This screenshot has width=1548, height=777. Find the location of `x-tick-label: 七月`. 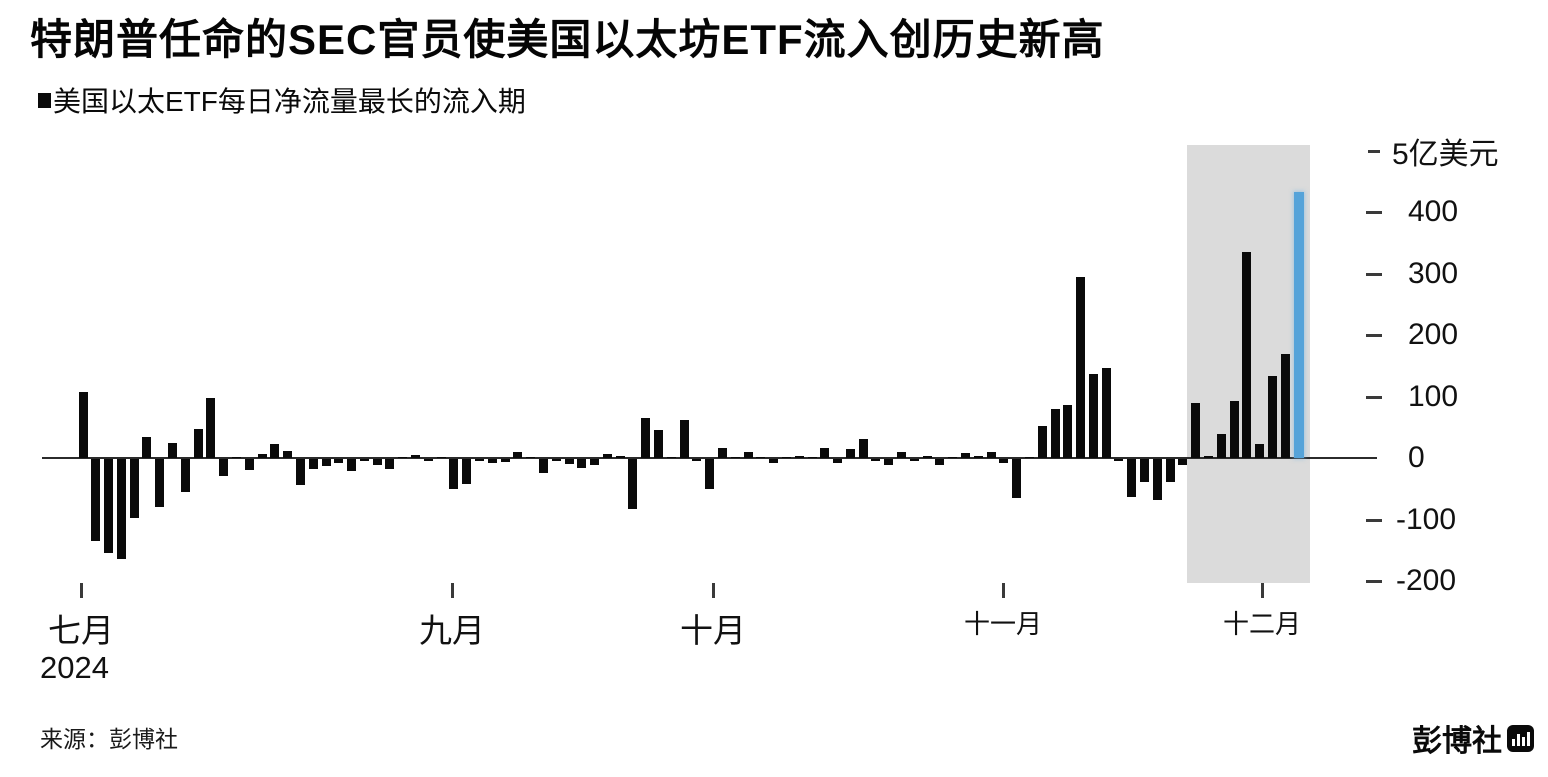

x-tick-label: 七月 is located at coordinates (81, 630).